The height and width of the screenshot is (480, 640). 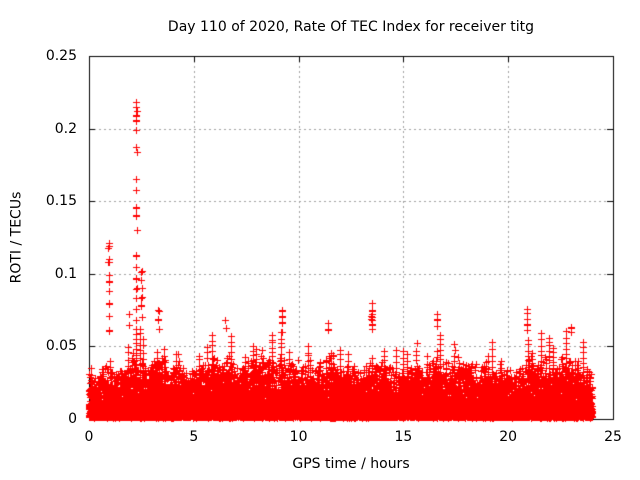 I want to click on x-tick-label: 20, so click(x=508, y=437).